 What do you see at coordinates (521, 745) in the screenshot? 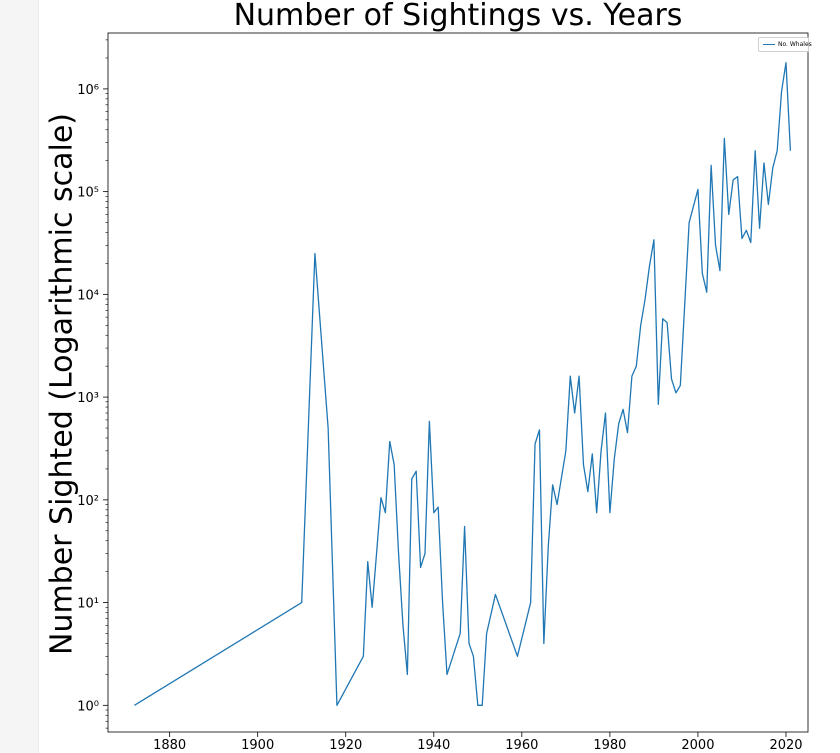
I see `x-tick-label: 1960` at bounding box center [521, 745].